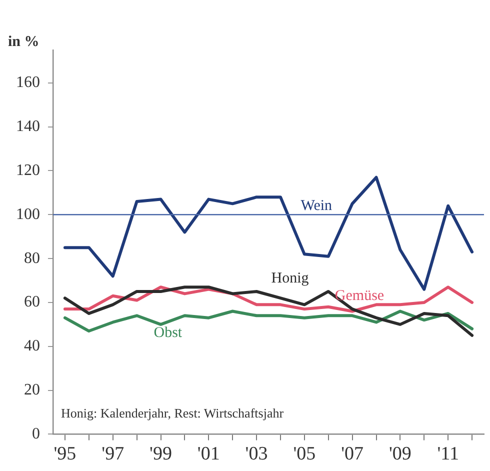 The width and height of the screenshot is (490, 471). Describe the element at coordinates (113, 454) in the screenshot. I see `x-tick-label: '97` at that location.